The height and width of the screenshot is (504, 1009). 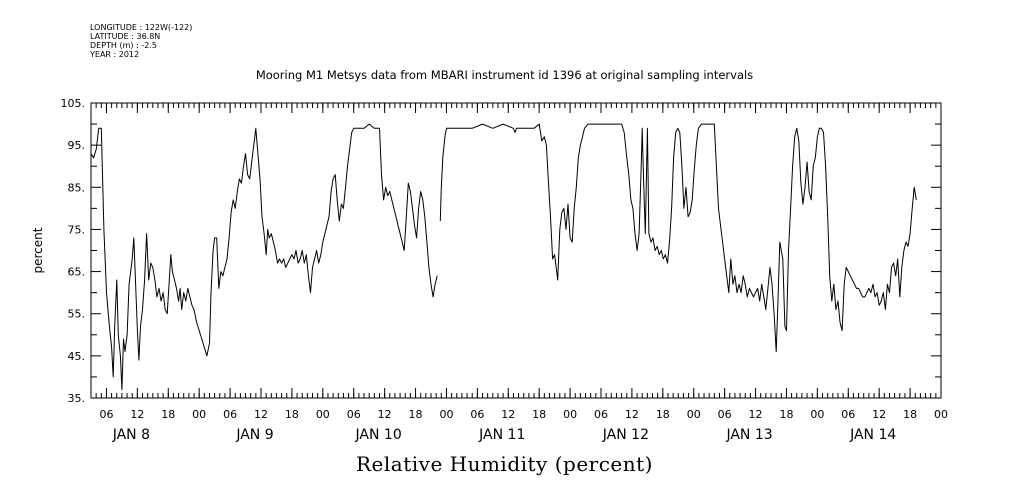 I want to click on y-tick-label: 75., so click(x=77, y=229).